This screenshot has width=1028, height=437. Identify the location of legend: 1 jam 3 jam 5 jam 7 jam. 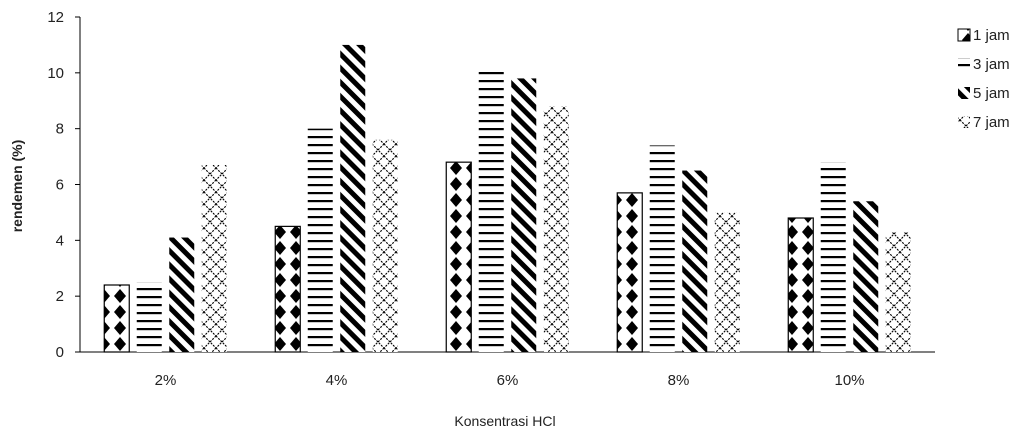
(983, 79).